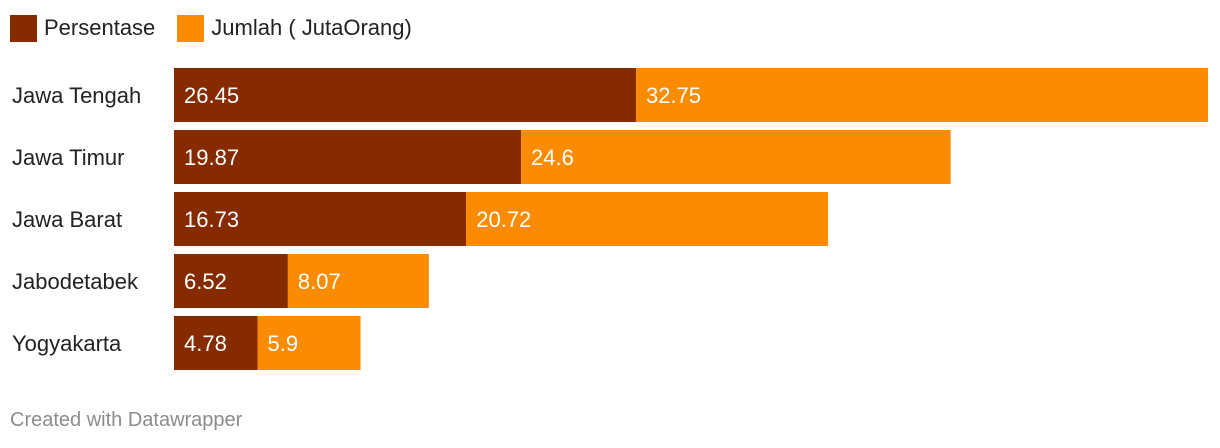 This screenshot has height=448, width=1220. I want to click on data-label-jawa-barat-series-1: 20.72, so click(503, 219).